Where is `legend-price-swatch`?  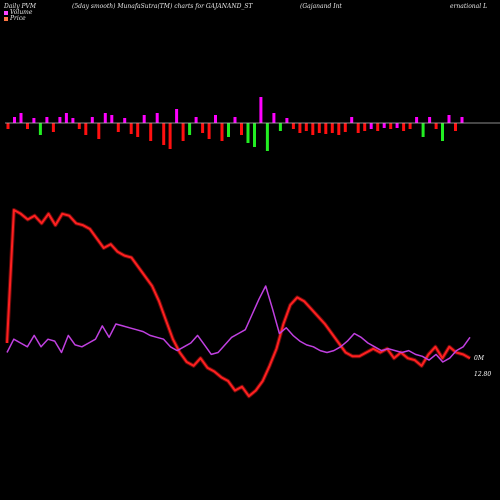
legend-price-swatch is located at coordinates (6, 18).